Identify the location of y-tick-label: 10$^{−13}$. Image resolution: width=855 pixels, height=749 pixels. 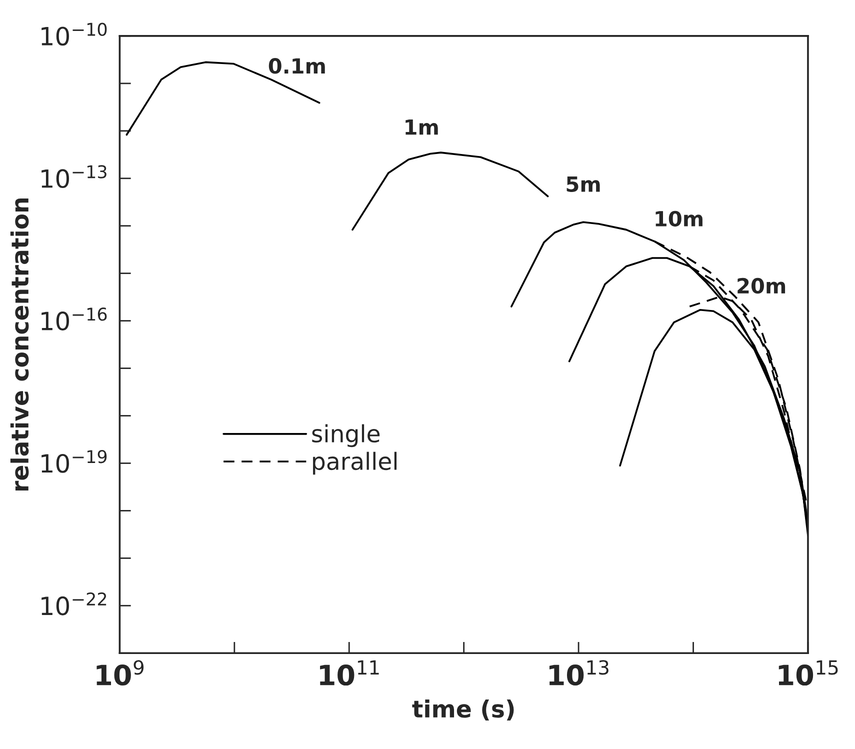
(74, 176).